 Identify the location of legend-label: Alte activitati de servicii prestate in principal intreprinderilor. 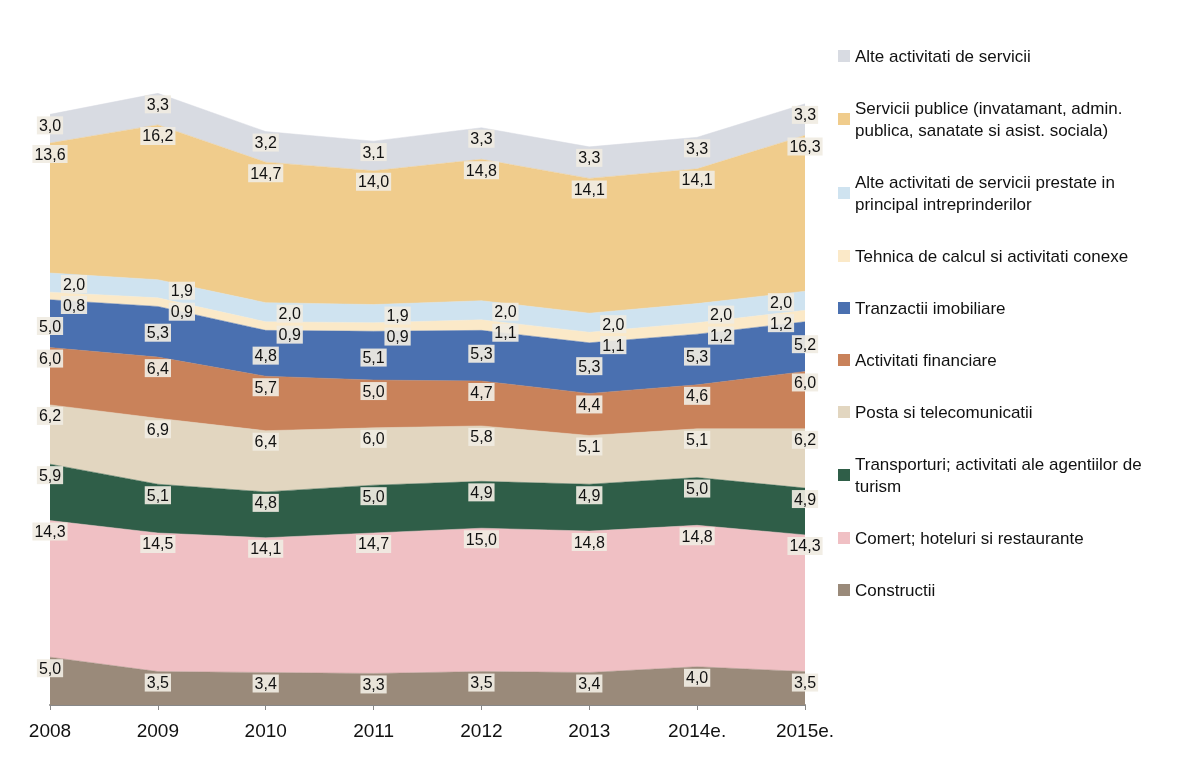
(987, 193).